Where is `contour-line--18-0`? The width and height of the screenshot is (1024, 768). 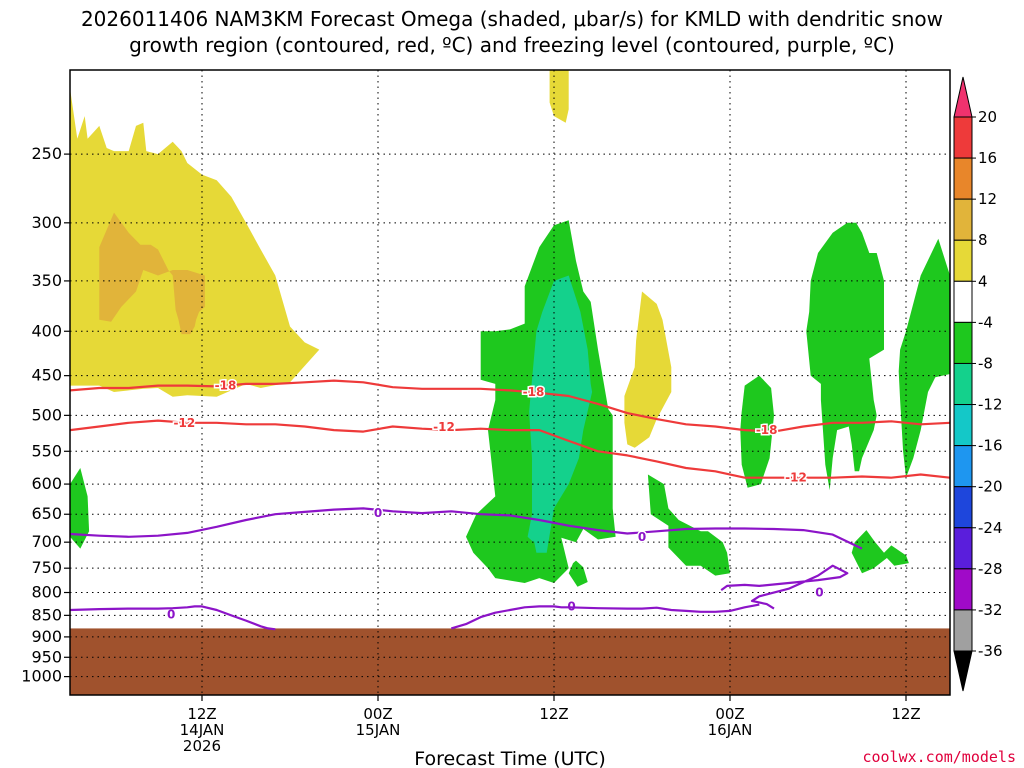 contour-line--18-0 is located at coordinates (510, 406).